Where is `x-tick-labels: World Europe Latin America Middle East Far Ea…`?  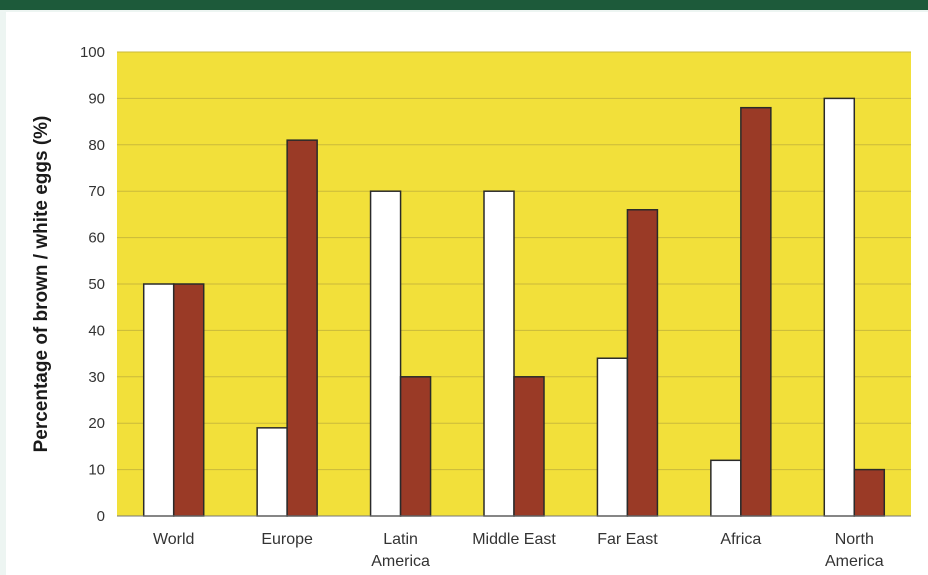 x-tick-labels: World Europe Latin America Middle East Far Ea… is located at coordinates (518, 550).